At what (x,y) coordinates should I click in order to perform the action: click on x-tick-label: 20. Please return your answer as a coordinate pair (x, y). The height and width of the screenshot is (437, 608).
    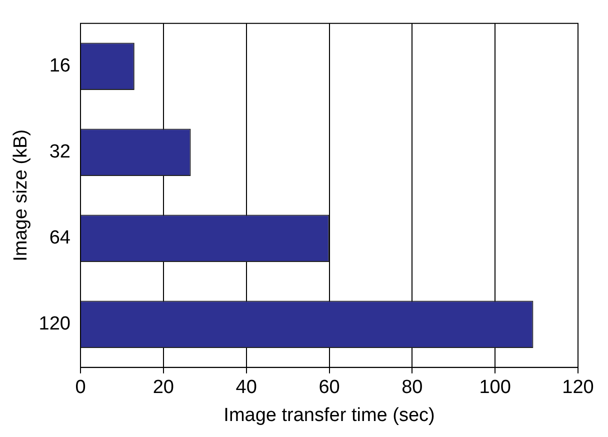
    Looking at the image, I should click on (163, 387).